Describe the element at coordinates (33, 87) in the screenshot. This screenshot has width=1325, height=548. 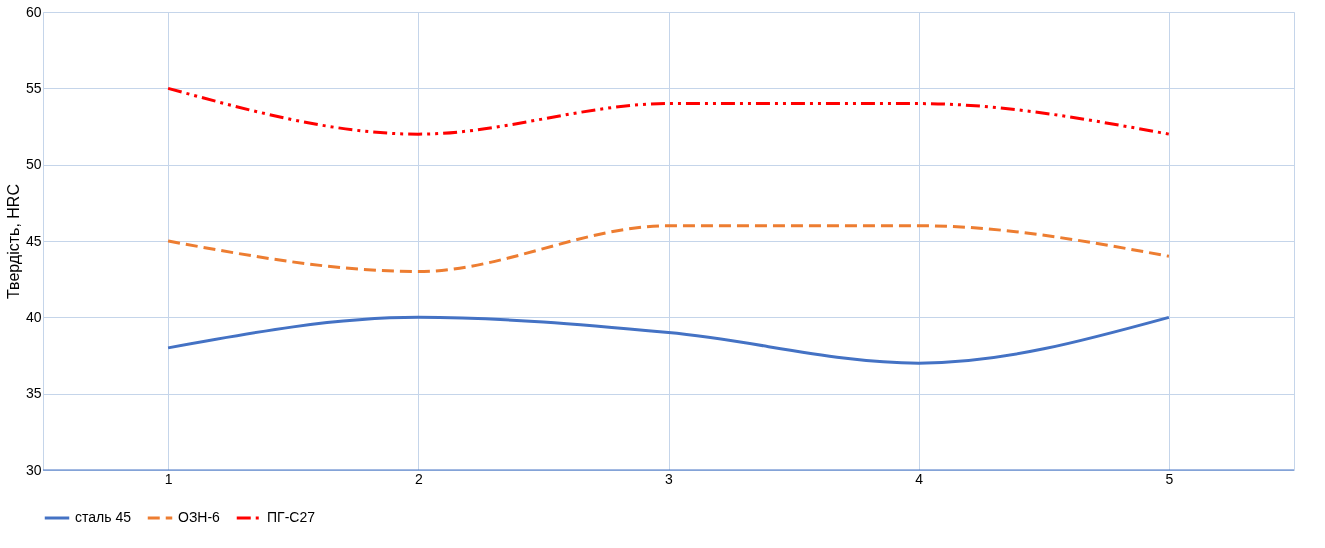
I see `y-tick-label: 55` at that location.